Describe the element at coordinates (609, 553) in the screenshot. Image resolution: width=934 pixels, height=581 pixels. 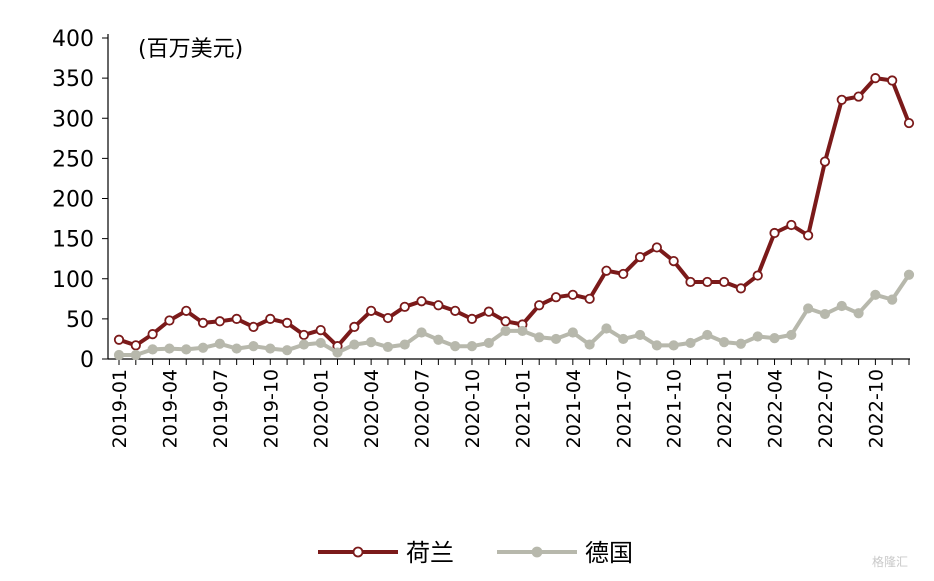
I see `legend-label: 德国` at that location.